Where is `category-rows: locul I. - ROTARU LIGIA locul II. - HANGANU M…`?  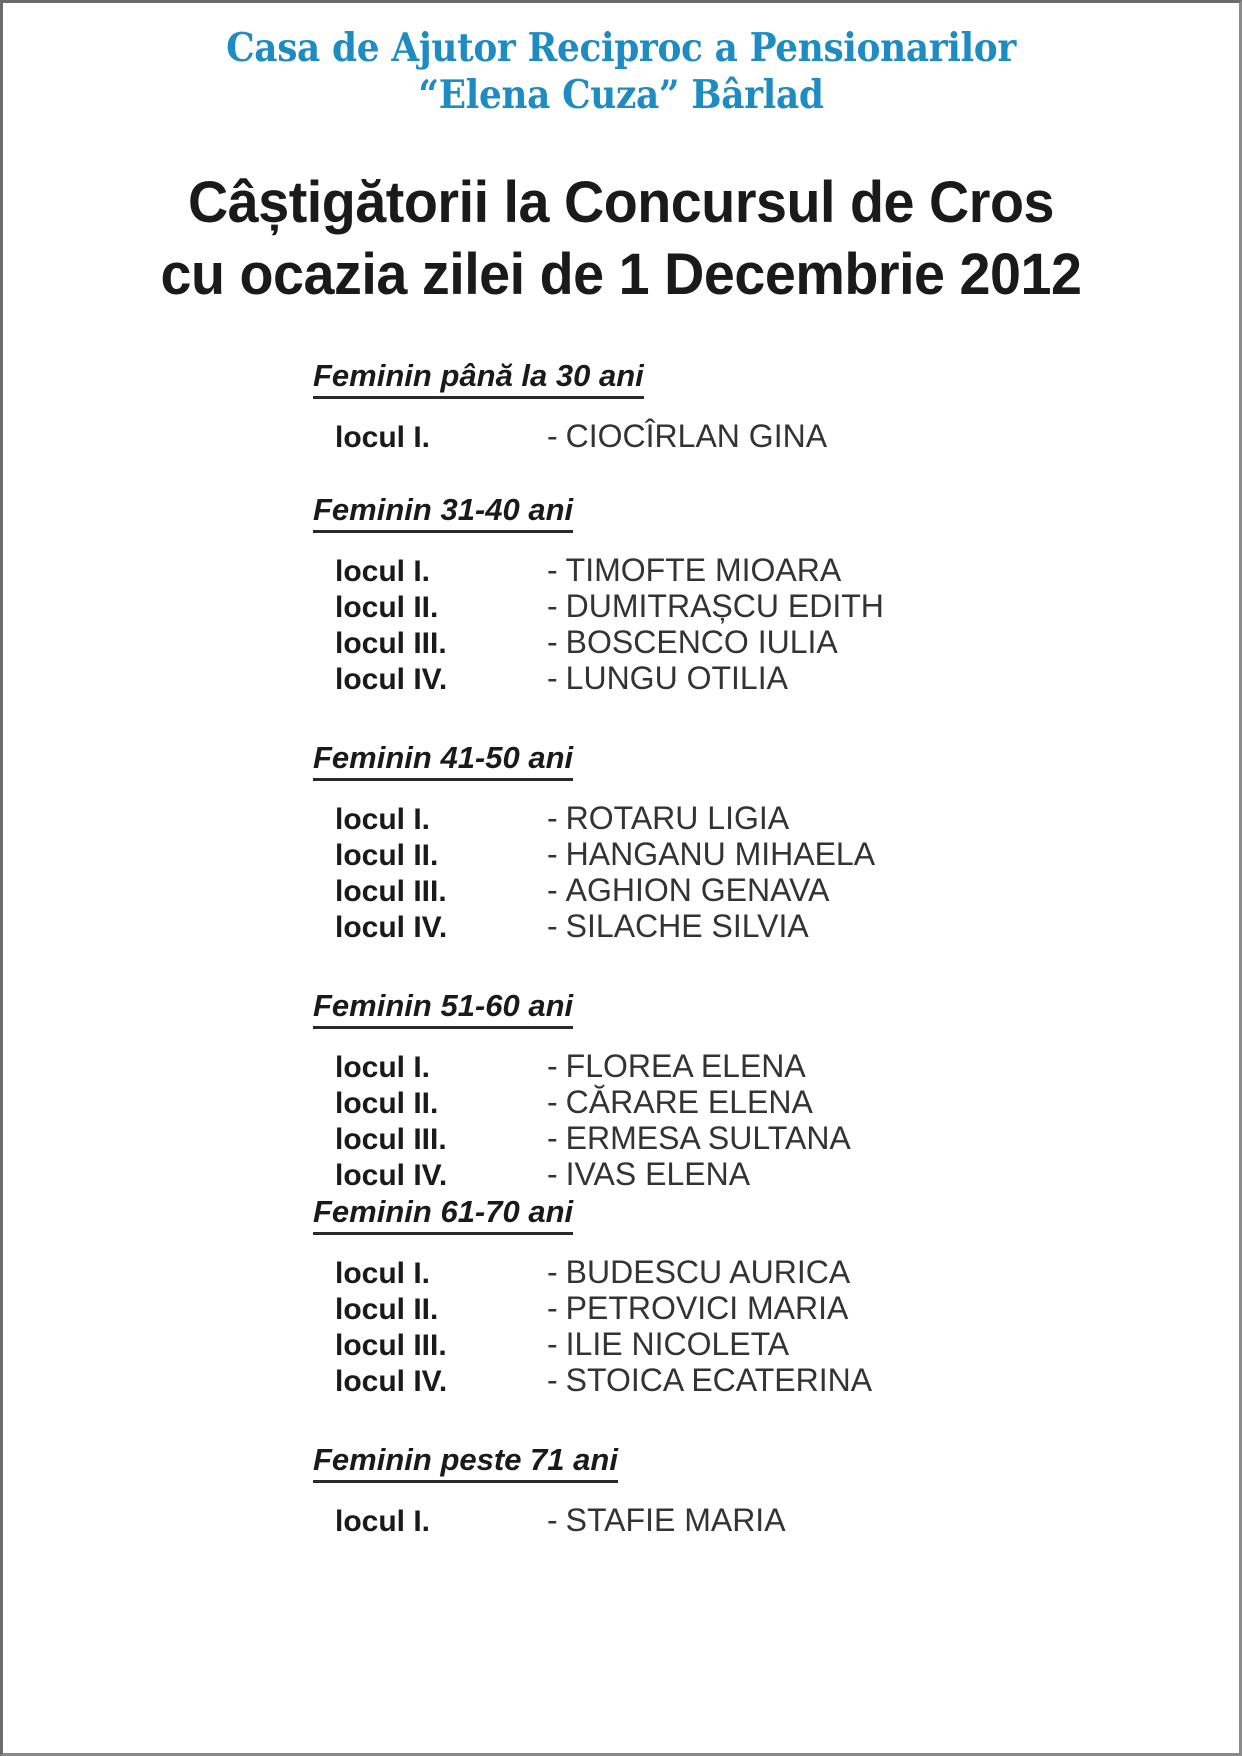 category-rows: locul I. - ROTARU LIGIA locul II. - HANGANU M… is located at coordinates (776, 873).